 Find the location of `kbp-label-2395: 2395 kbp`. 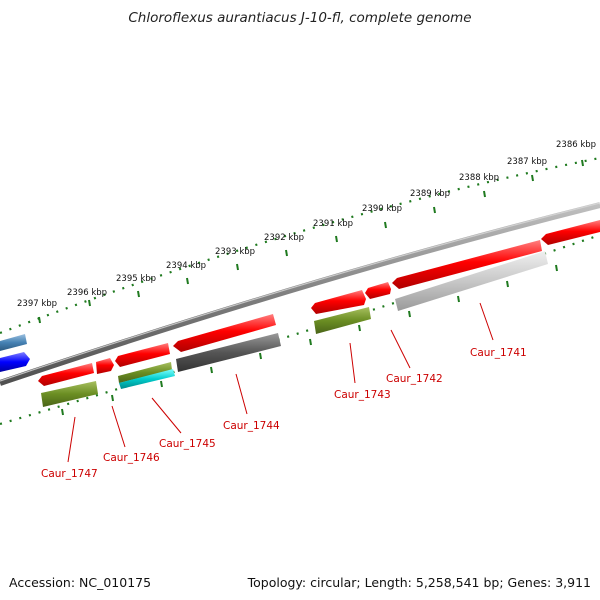

kbp-label-2395: 2395 kbp is located at coordinates (136, 279).